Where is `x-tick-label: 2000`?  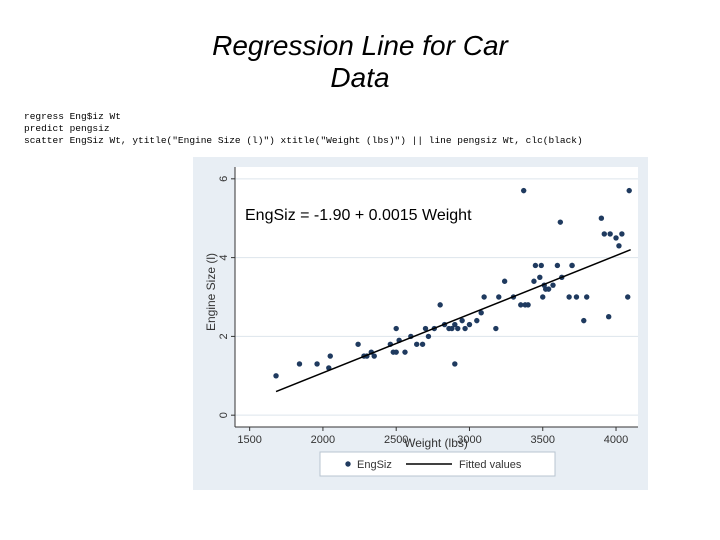 x-tick-label: 2000 is located at coordinates (323, 440).